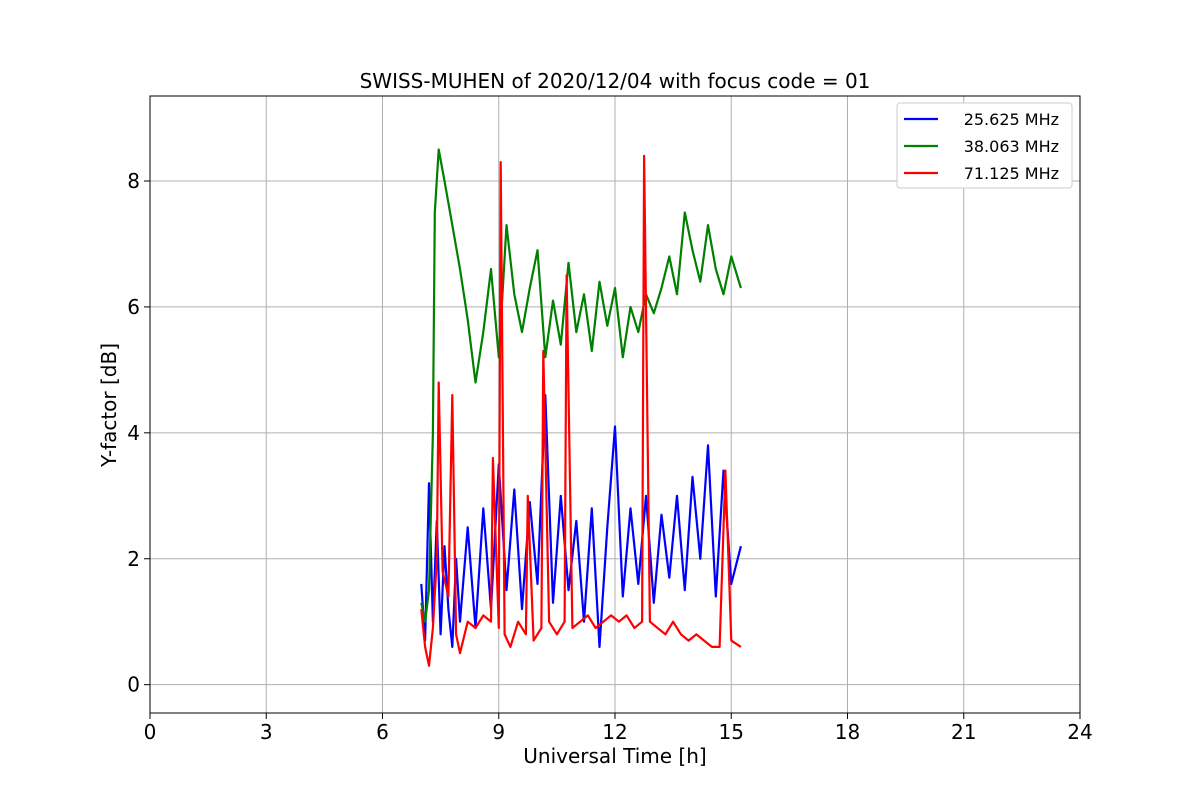 The image size is (1200, 800). What do you see at coordinates (614, 756) in the screenshot?
I see `x-axis-title: Universal Time [h]` at bounding box center [614, 756].